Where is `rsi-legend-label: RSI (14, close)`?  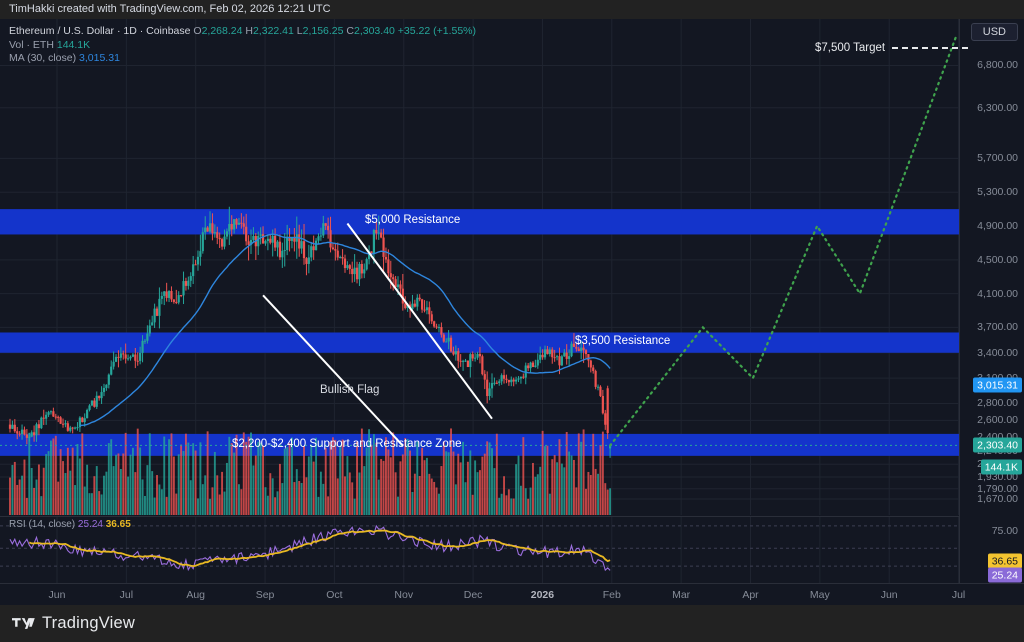
rsi-legend-label: RSI (14, close) is located at coordinates (42, 524).